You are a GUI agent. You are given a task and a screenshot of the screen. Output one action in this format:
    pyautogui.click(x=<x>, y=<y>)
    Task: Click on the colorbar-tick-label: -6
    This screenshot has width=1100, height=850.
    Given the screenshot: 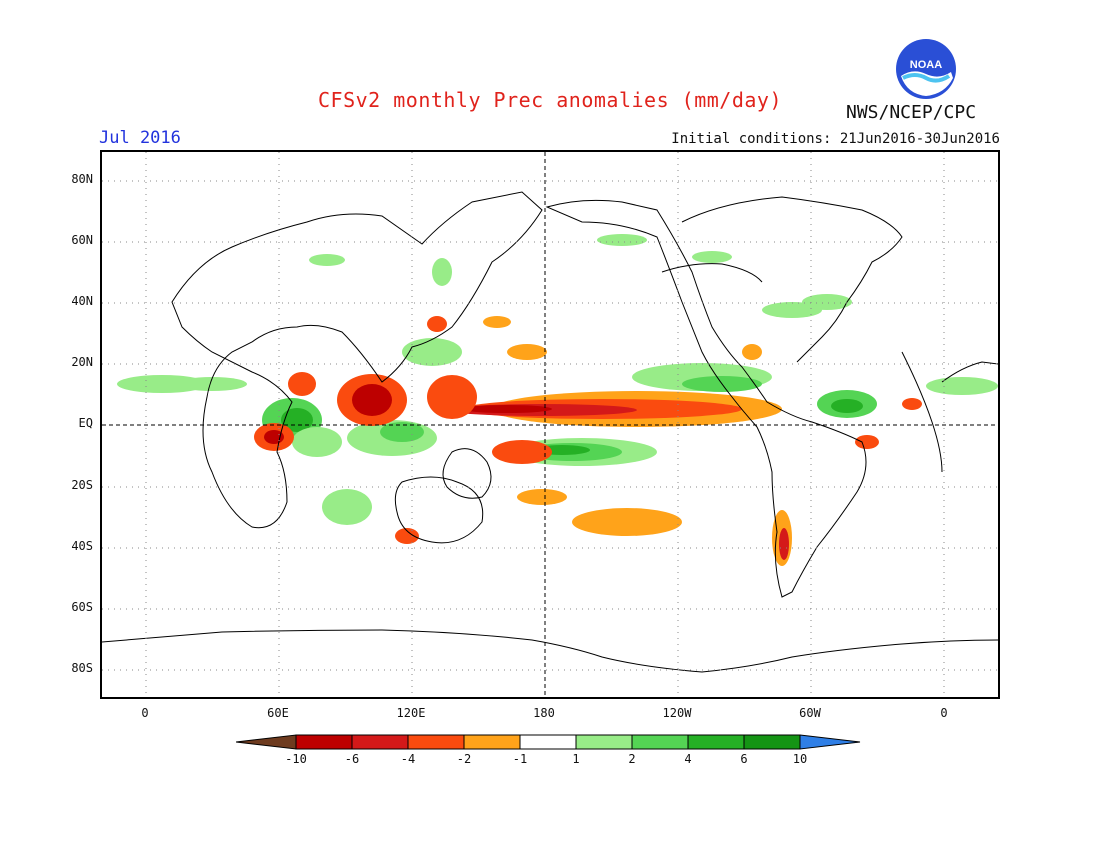 What is the action you would take?
    pyautogui.click(x=352, y=759)
    